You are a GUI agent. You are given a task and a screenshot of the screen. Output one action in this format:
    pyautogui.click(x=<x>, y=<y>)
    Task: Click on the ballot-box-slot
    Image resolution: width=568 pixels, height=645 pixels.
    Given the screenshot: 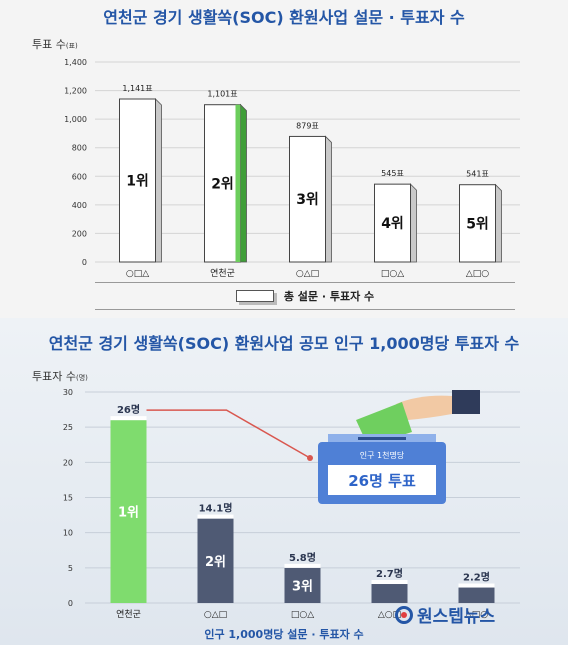 What is the action you would take?
    pyautogui.click(x=382, y=438)
    